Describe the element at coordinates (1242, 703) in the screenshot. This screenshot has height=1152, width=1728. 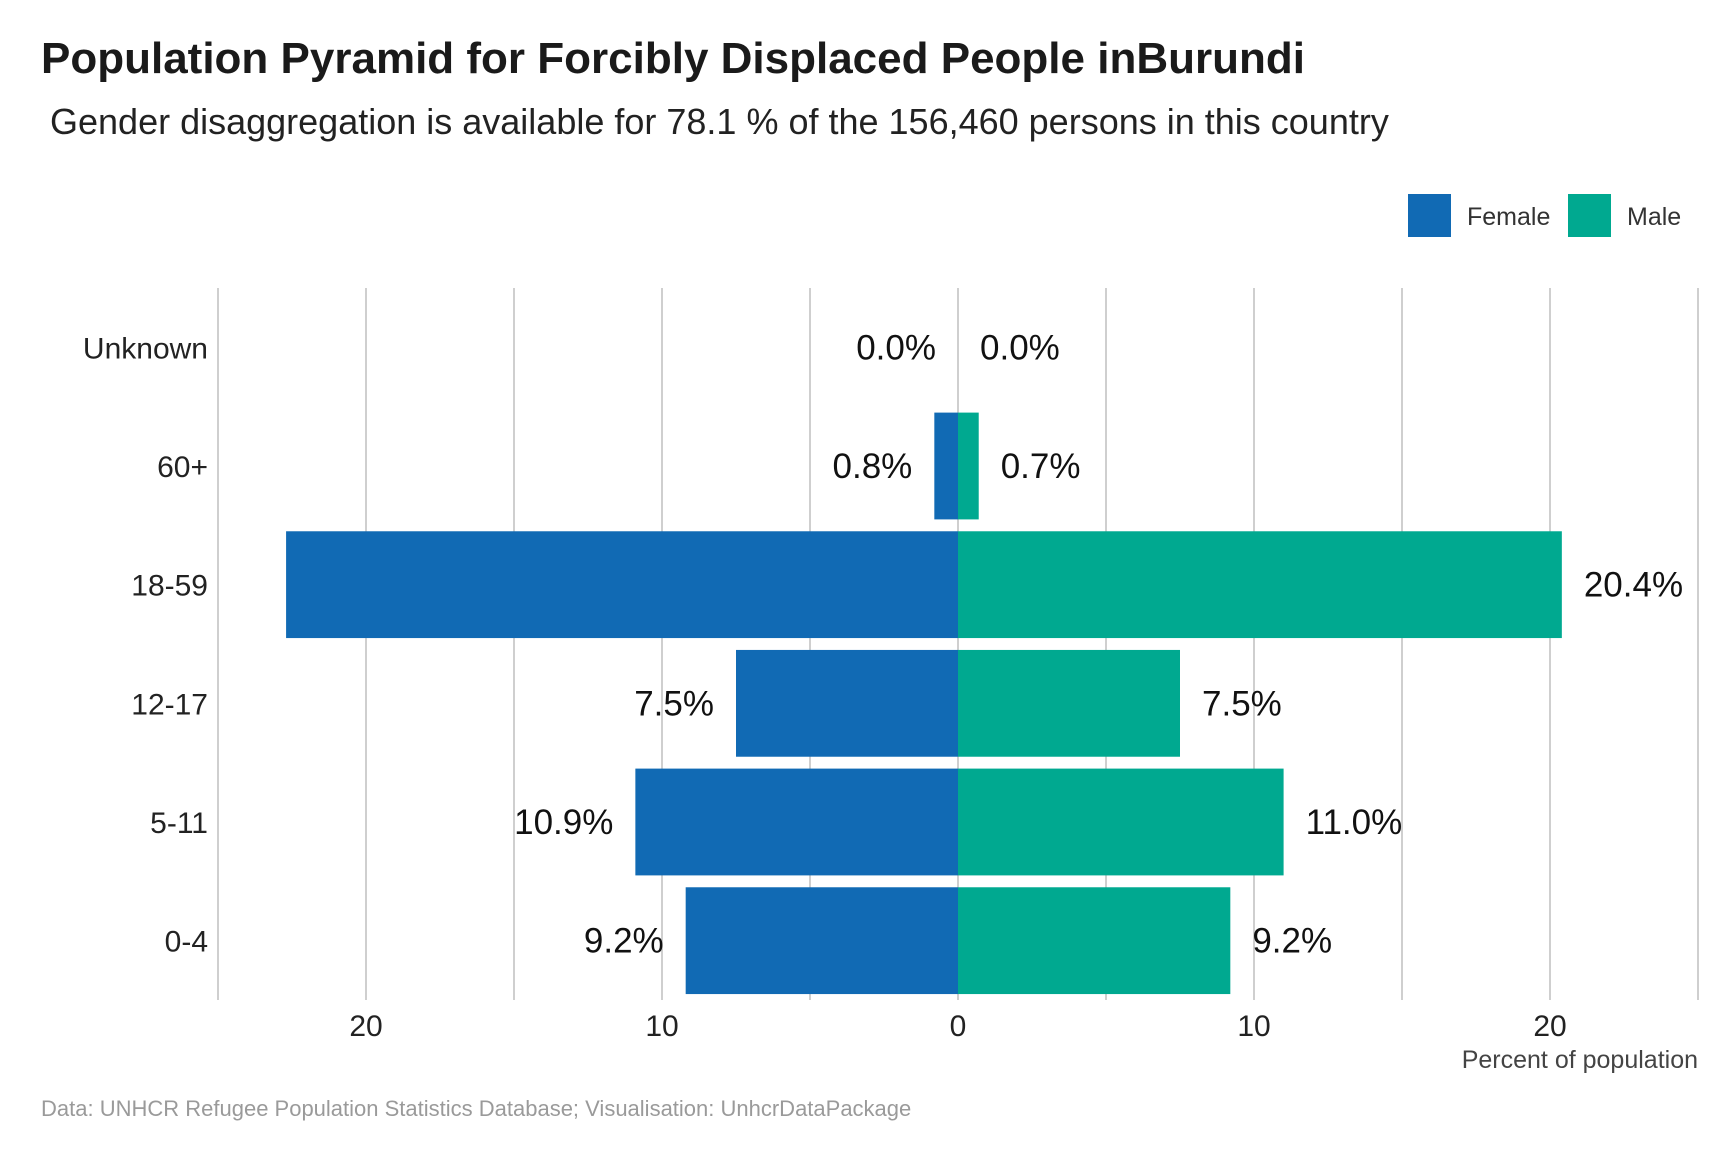
I see `data-label-male: 7.5%` at that location.